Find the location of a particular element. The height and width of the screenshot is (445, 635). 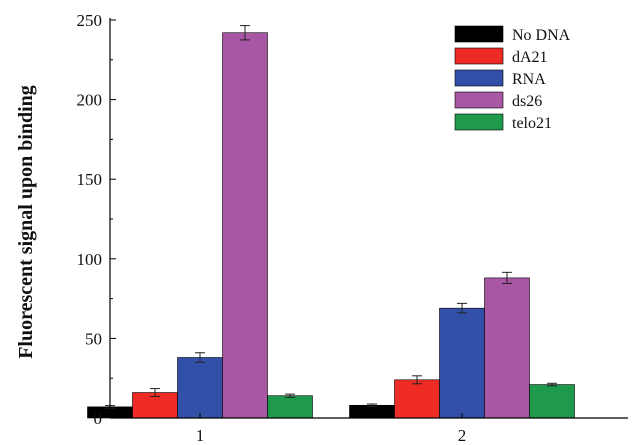

legend: No DNA dA21 RNA ds26 telo21 is located at coordinates (512, 78).